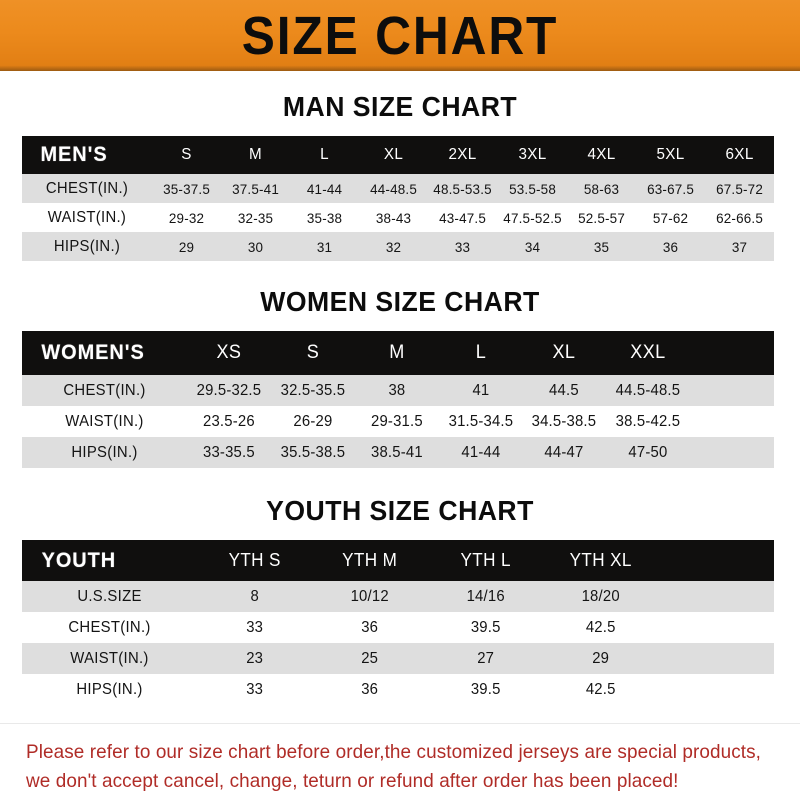 The height and width of the screenshot is (800, 800). I want to click on youth-col-header-xl: YTH XL, so click(600, 560).